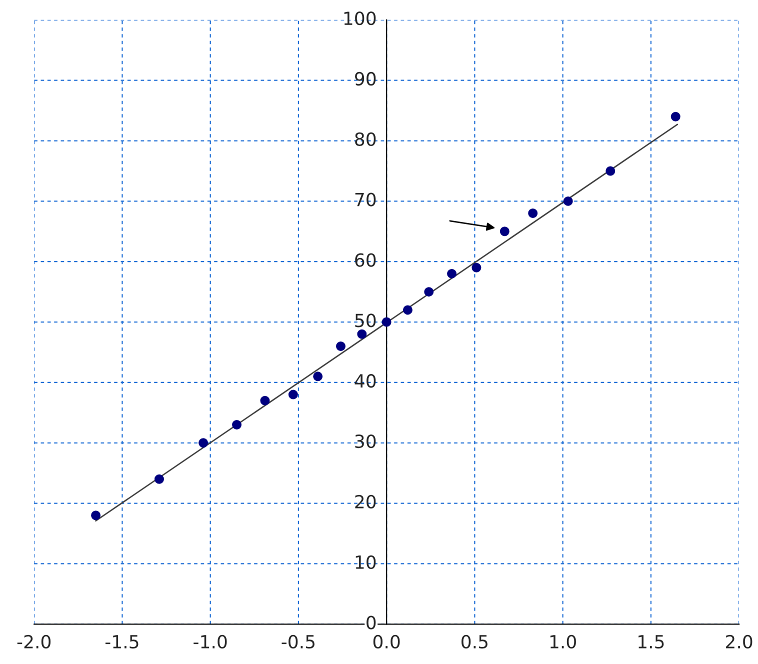  I want to click on x-tick-label: 0.5, so click(475, 641).